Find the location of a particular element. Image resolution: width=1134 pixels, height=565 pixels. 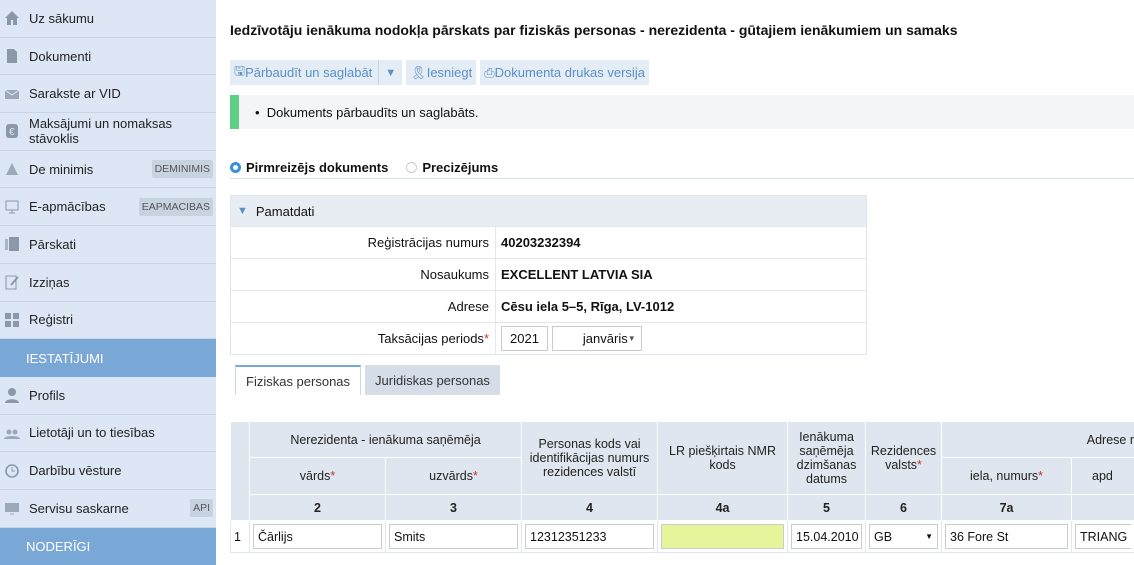

sidebar-item-home: Uz sākumu is located at coordinates (108, 19).